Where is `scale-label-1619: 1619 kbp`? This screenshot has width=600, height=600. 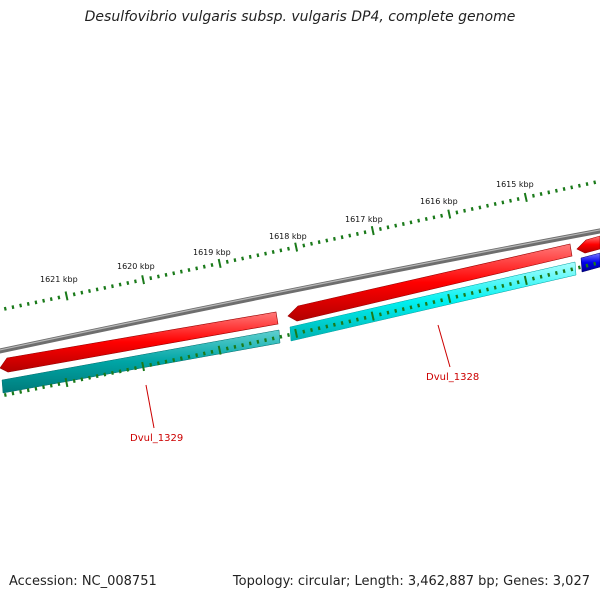 scale-label-1619: 1619 kbp is located at coordinates (212, 252).